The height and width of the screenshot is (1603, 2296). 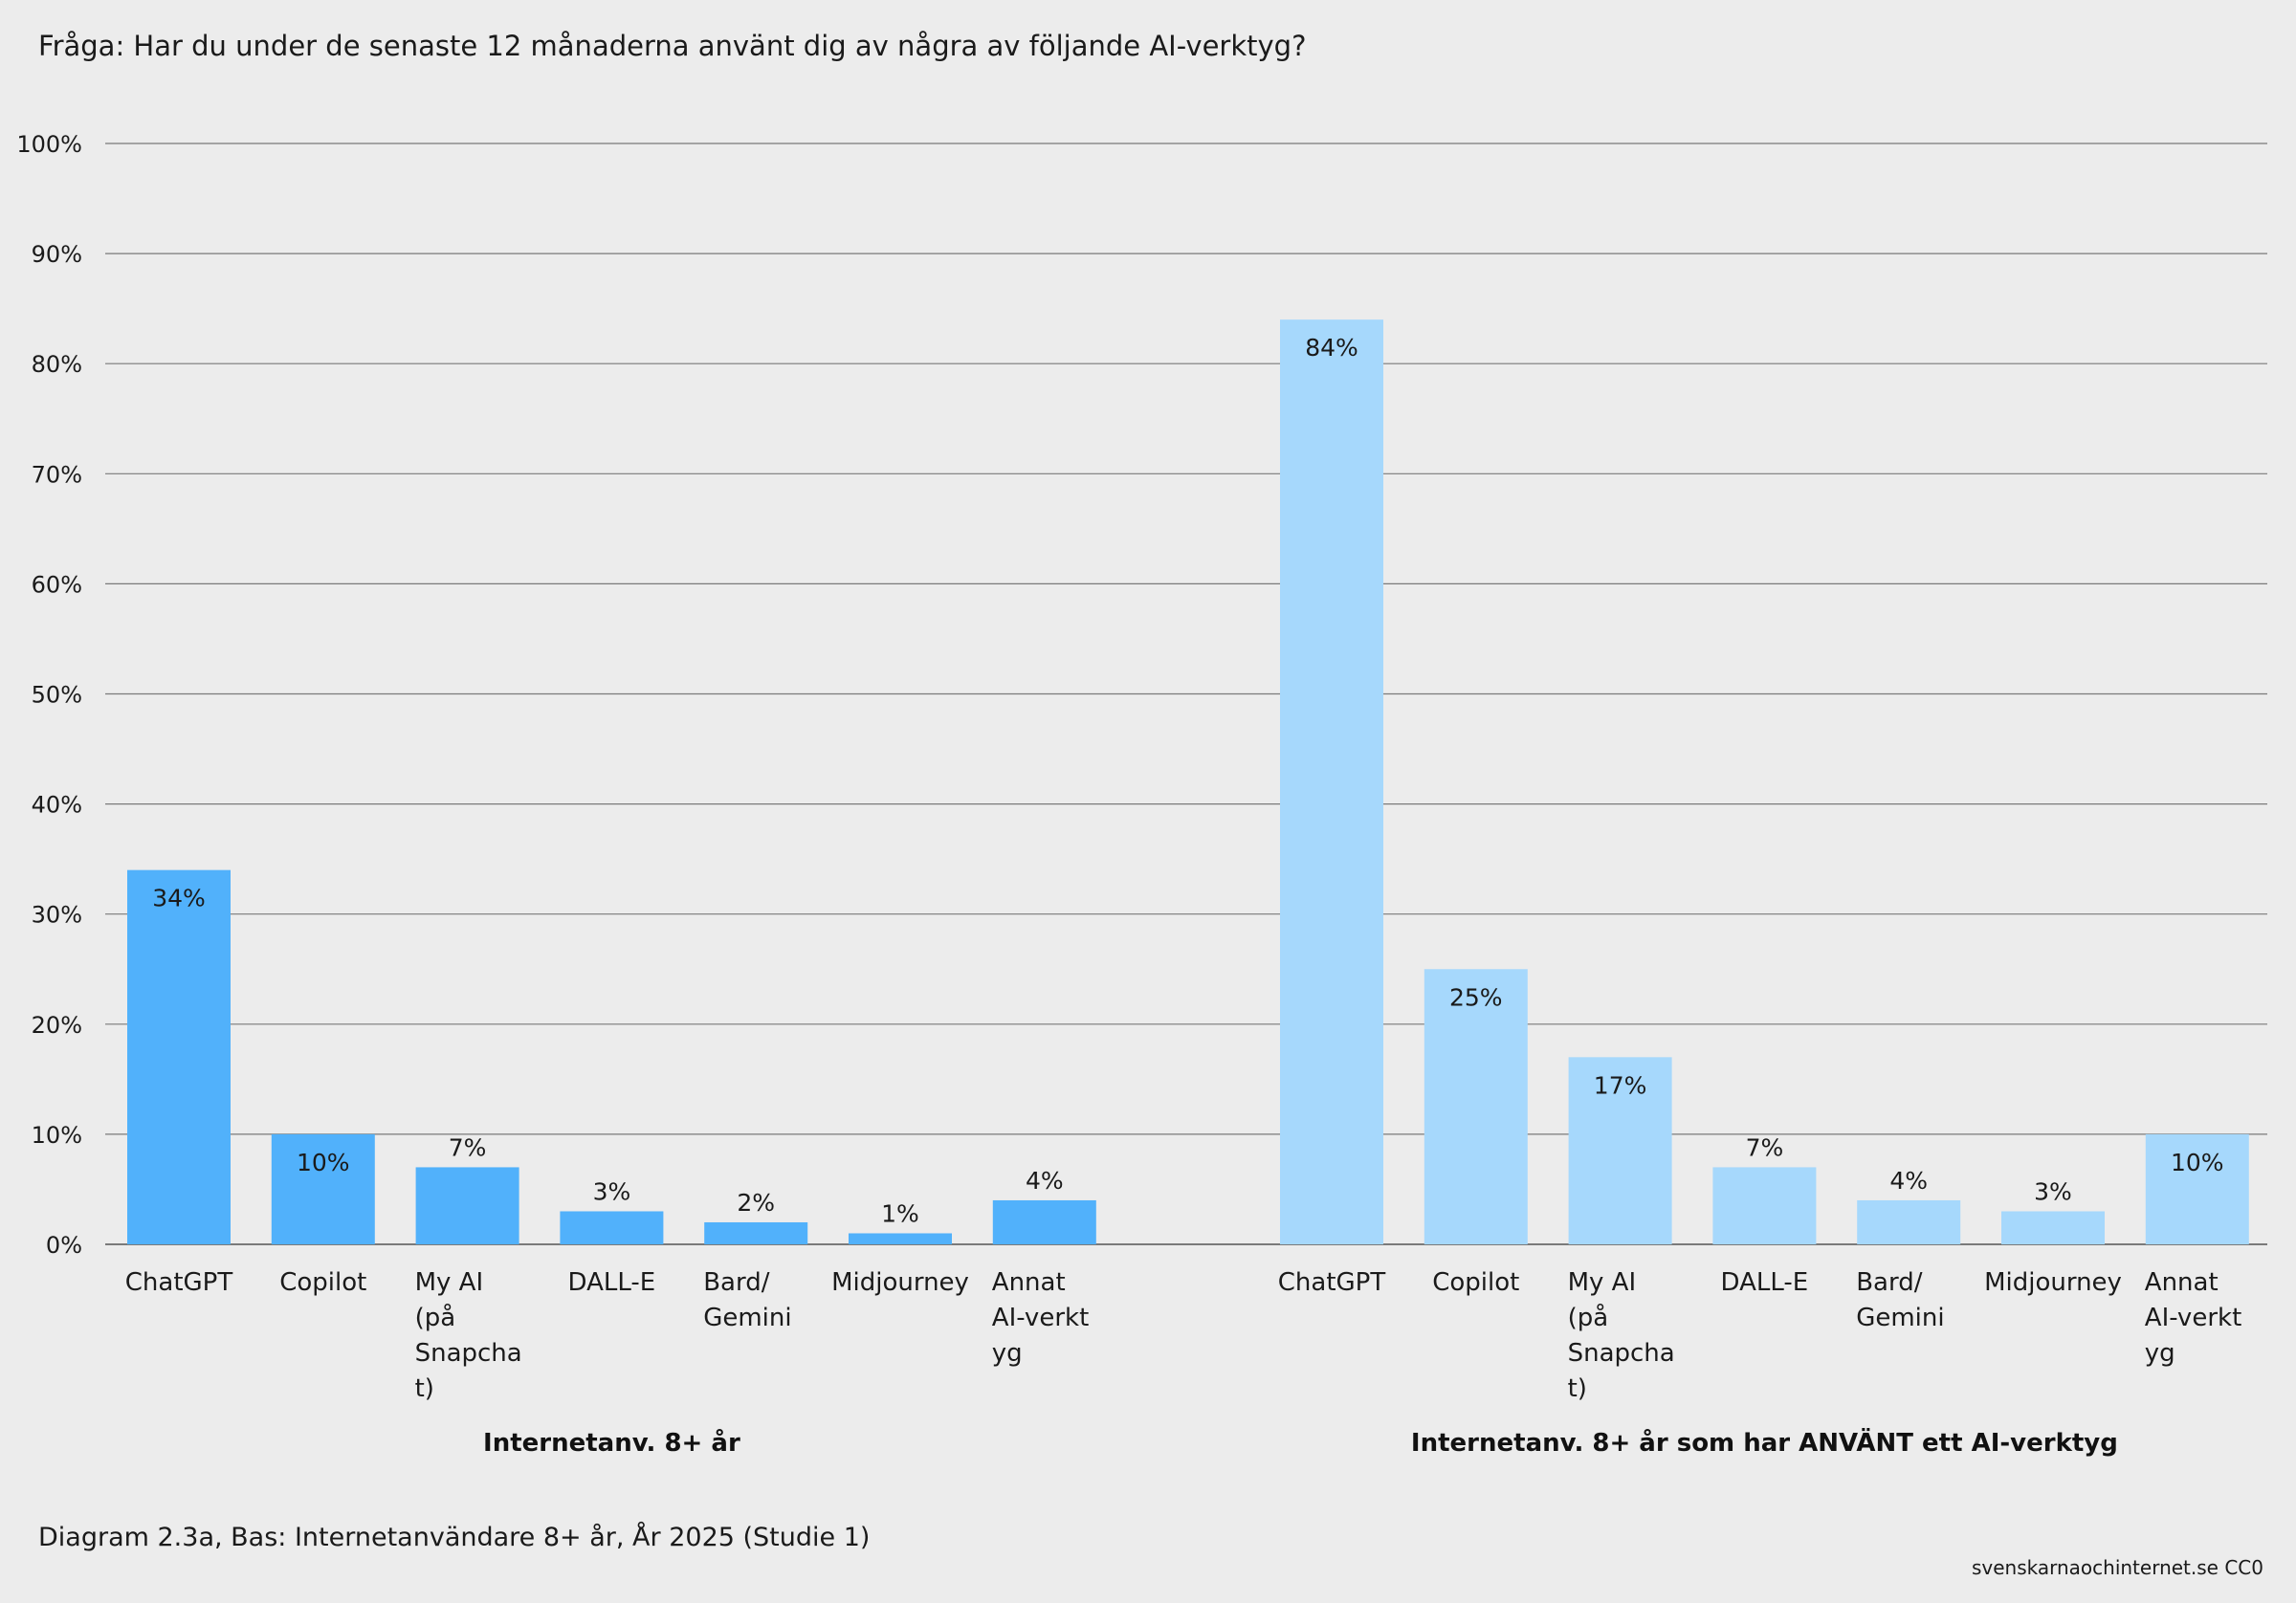 I want to click on y-tick-label: 60%, so click(x=57, y=585).